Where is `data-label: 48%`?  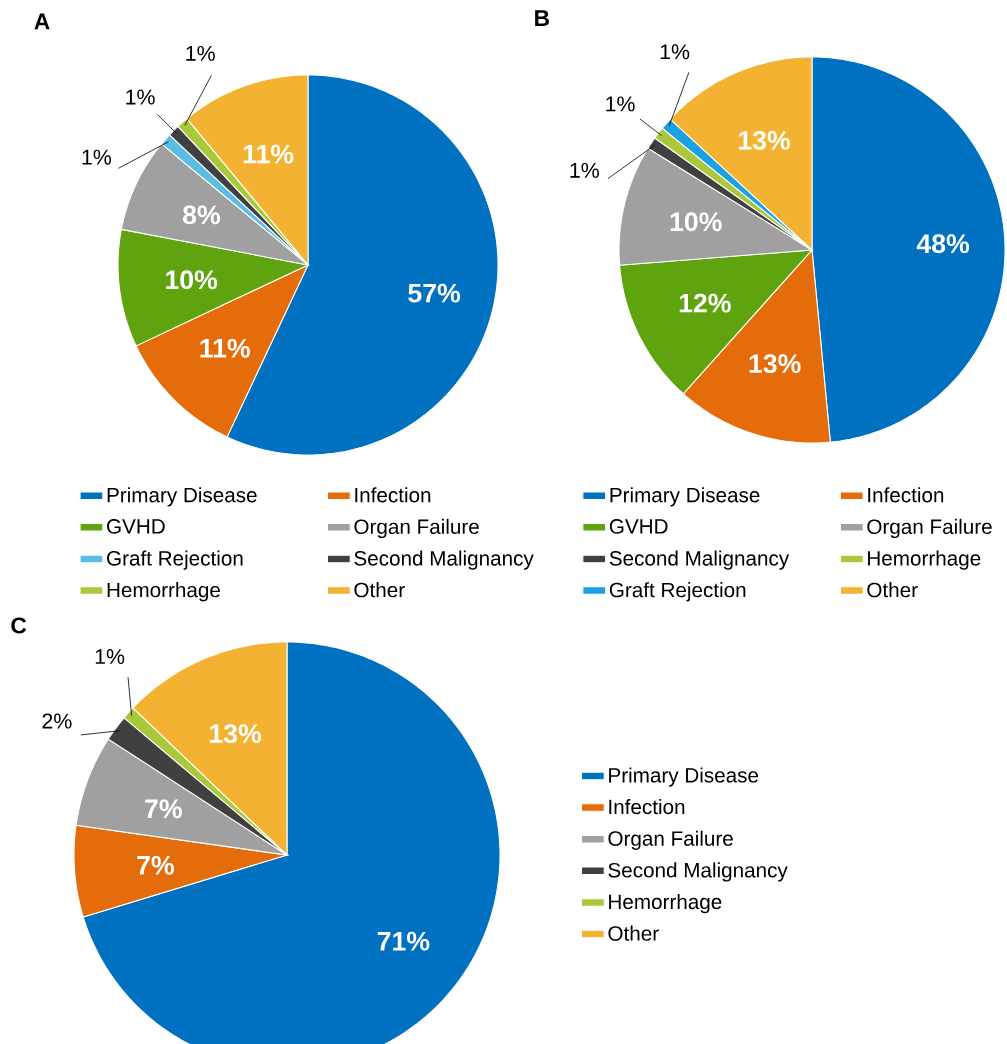 data-label: 48% is located at coordinates (943, 244).